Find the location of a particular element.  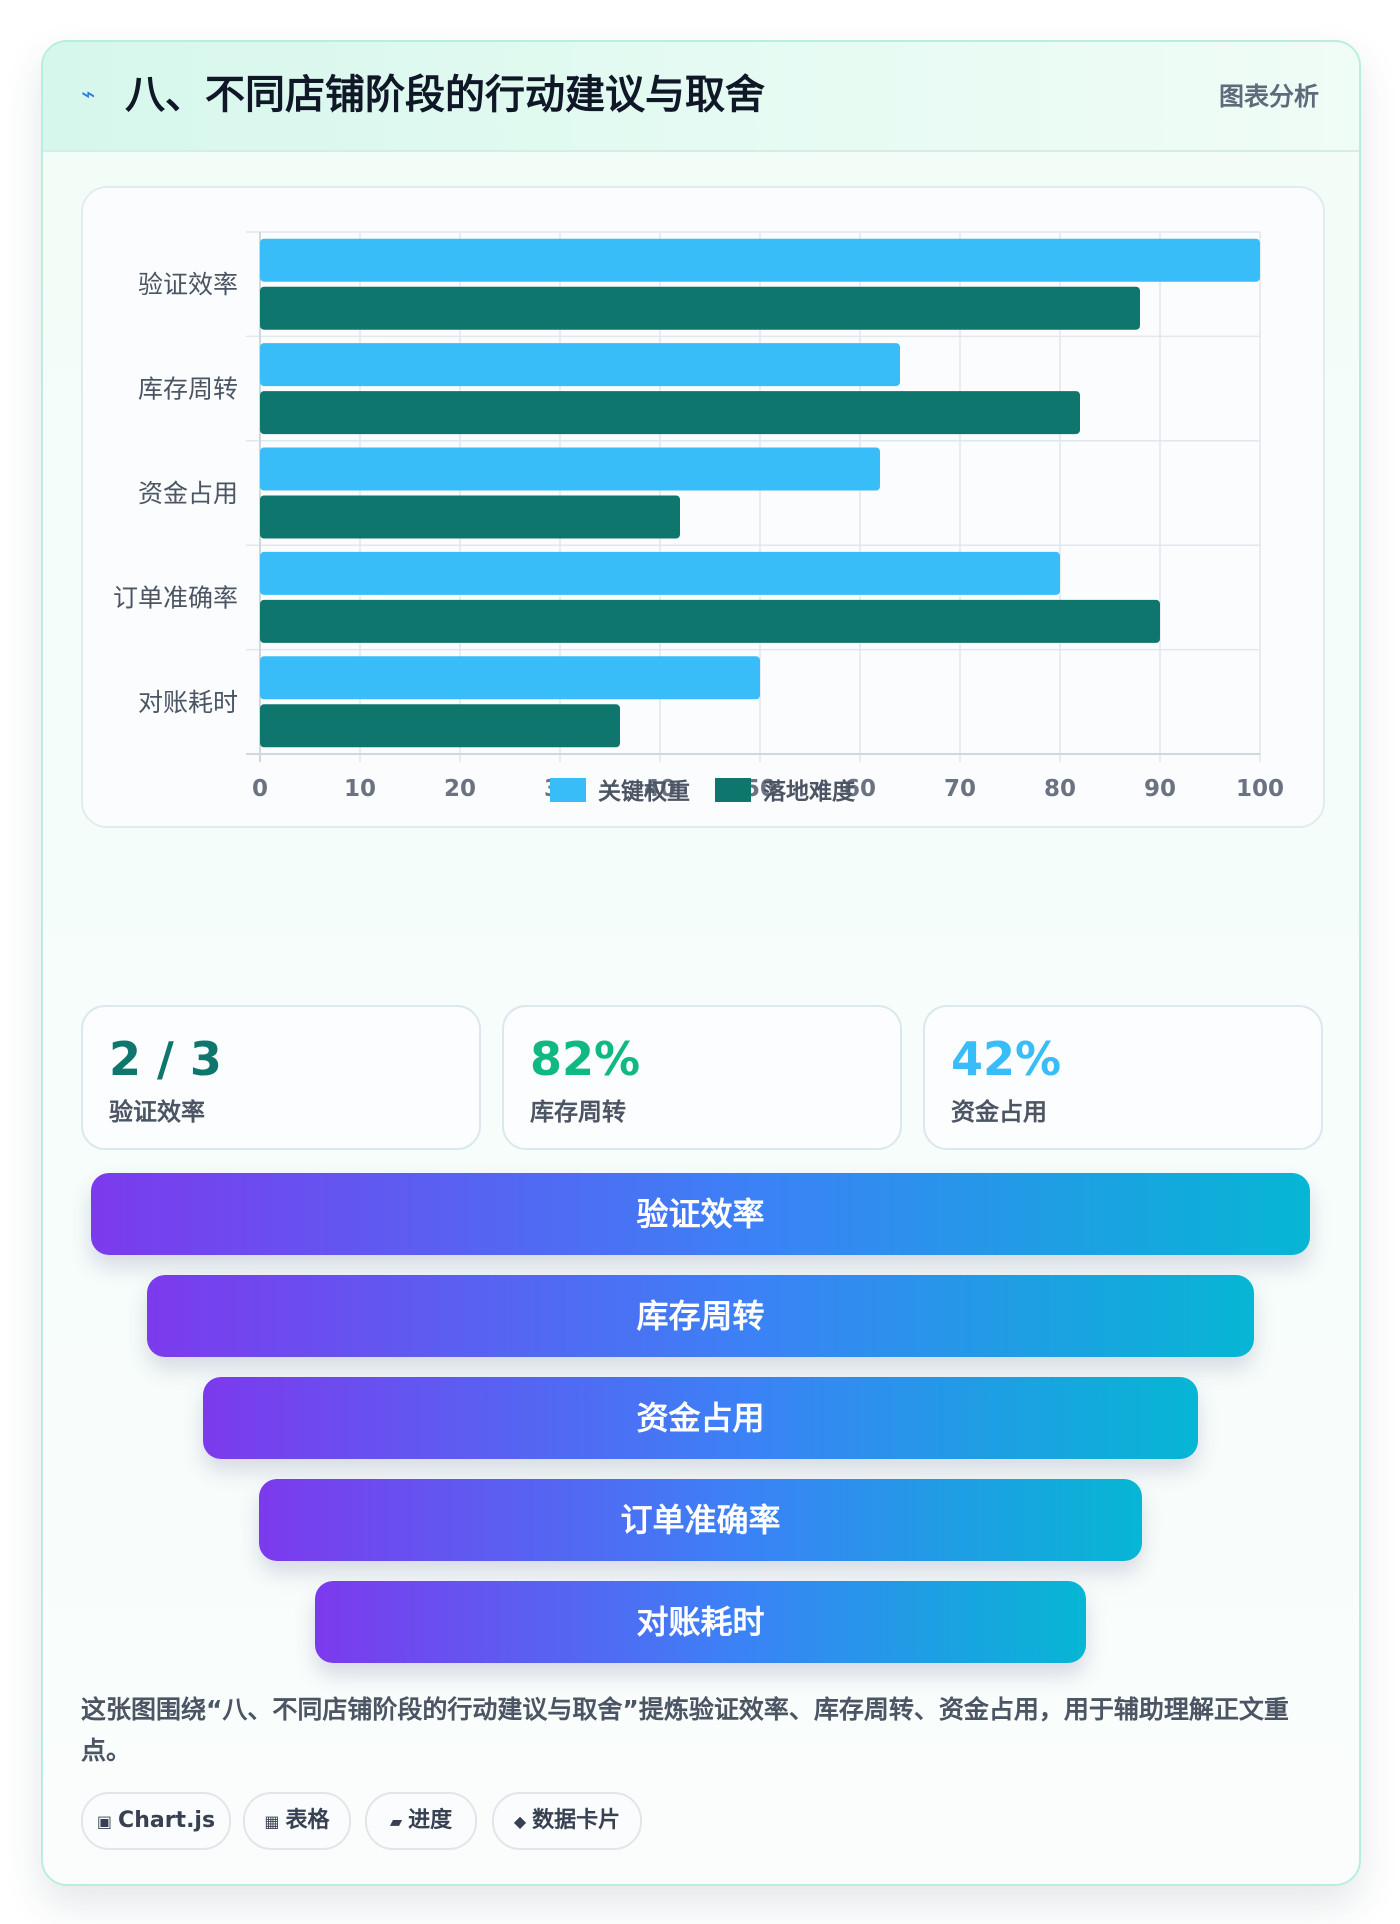

y-category-label: 资金占用 is located at coordinates (188, 493).